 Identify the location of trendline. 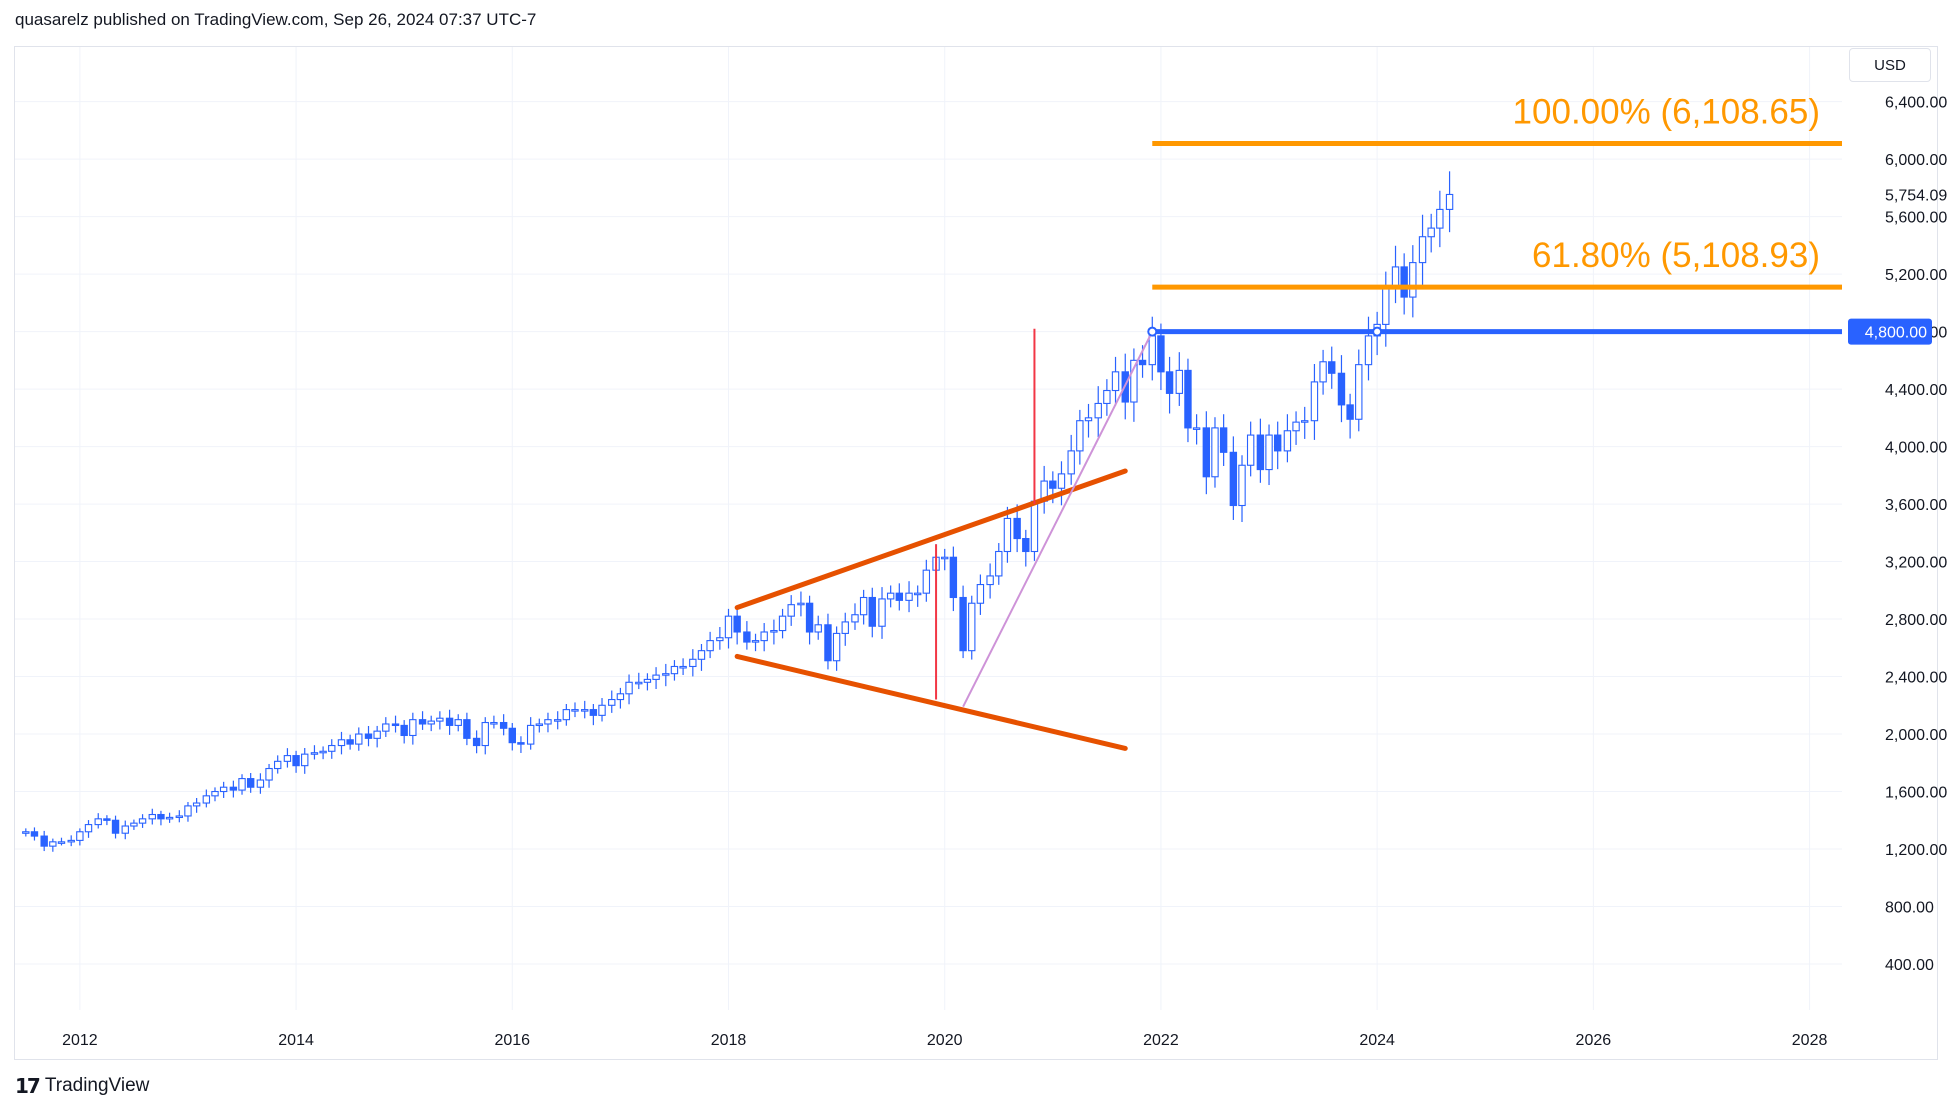
(1058, 519).